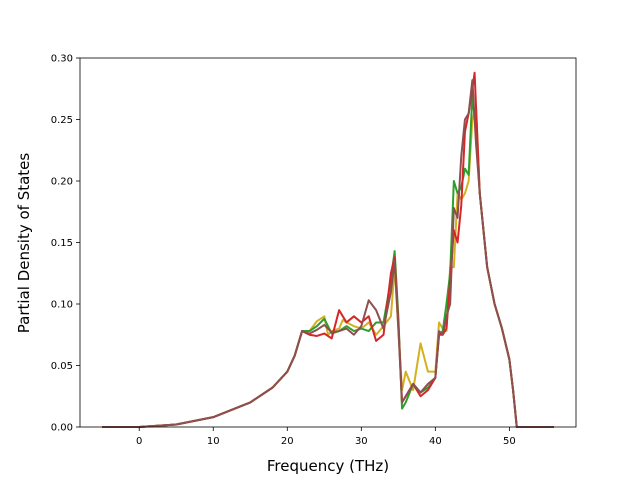 The height and width of the screenshot is (480, 640). What do you see at coordinates (435, 441) in the screenshot?
I see `x-tick-label: 40` at bounding box center [435, 441].